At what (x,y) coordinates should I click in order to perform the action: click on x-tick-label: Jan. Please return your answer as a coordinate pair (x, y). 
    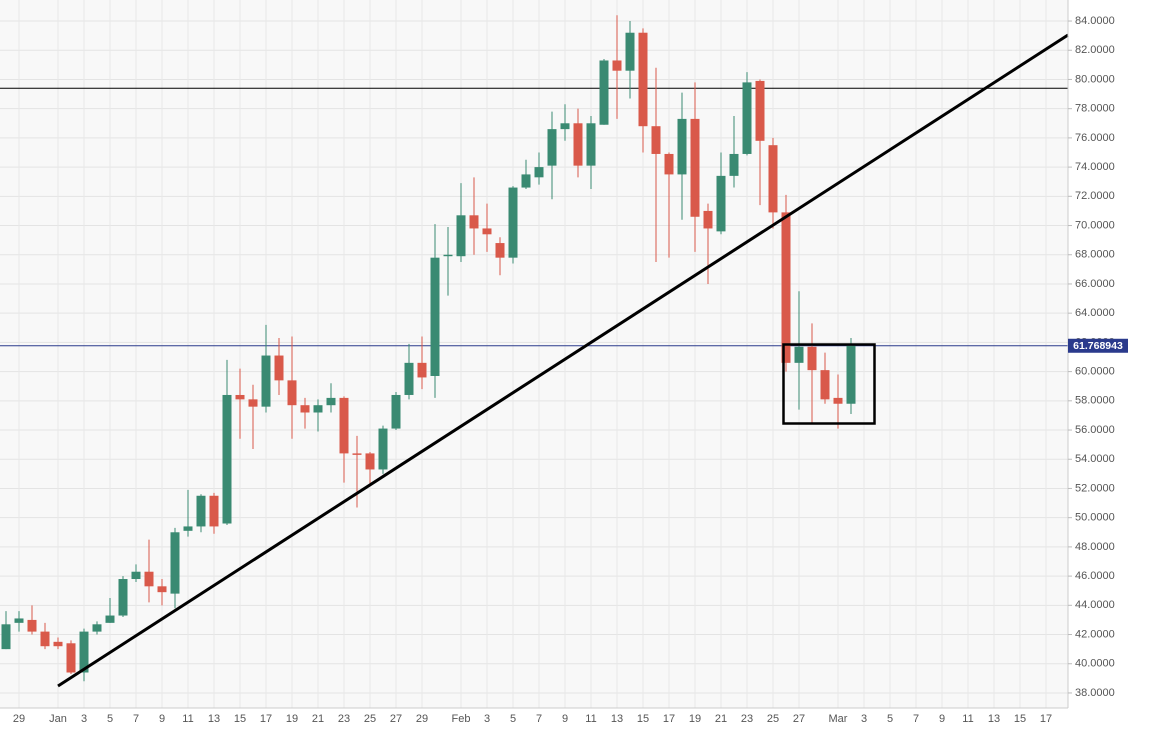
    Looking at the image, I should click on (58, 719).